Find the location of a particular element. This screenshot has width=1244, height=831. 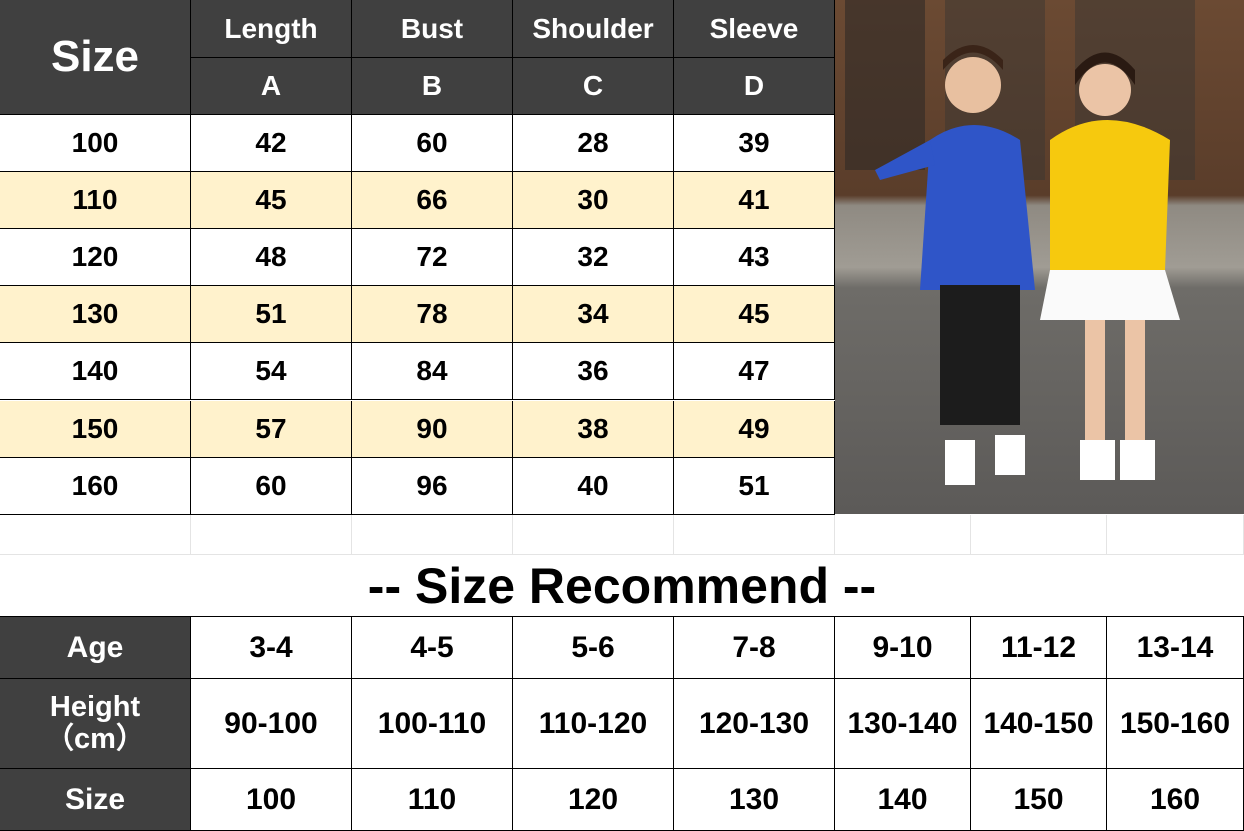

recommended-size-cell: 140 is located at coordinates (903, 800).